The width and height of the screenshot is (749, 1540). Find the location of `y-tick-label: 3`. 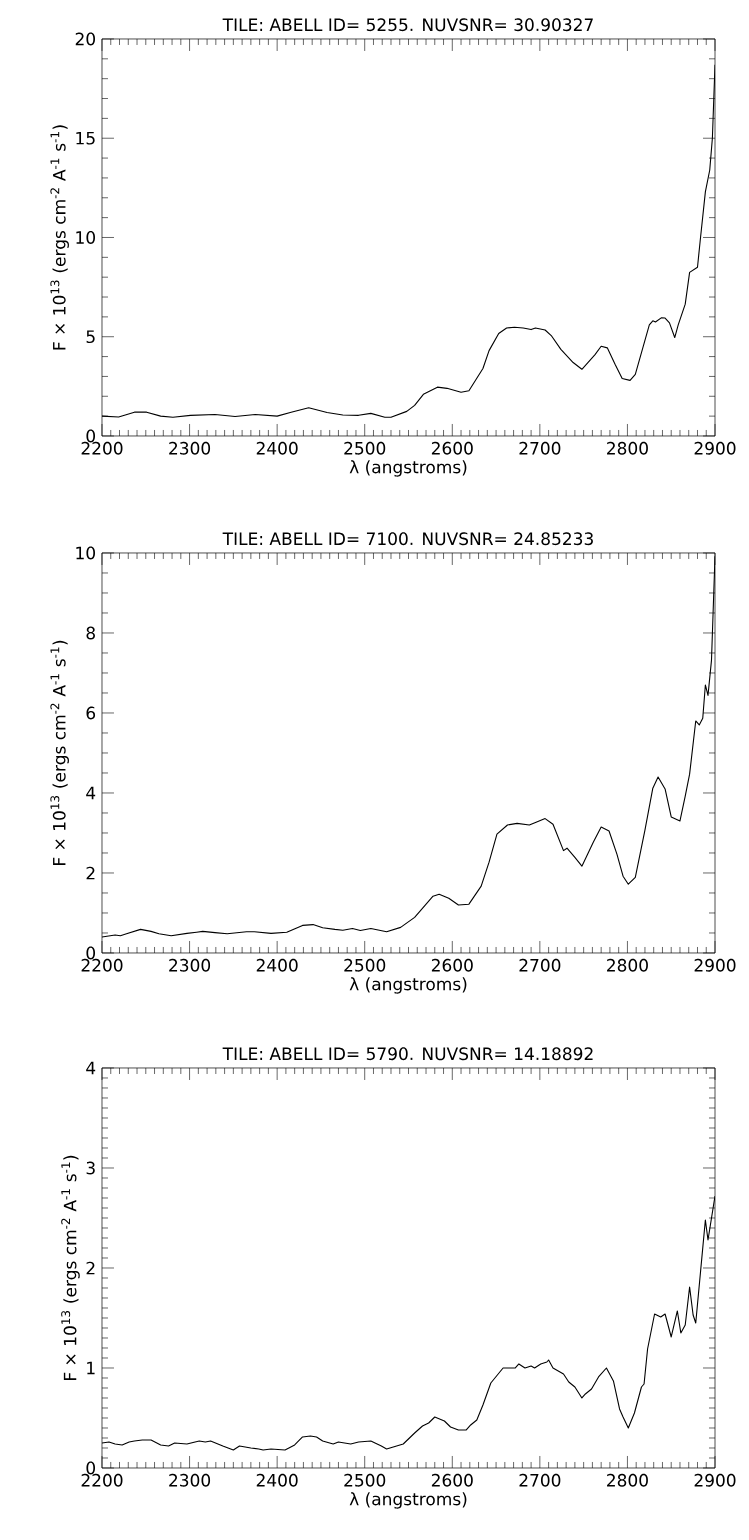

y-tick-label: 3 is located at coordinates (90, 1168).